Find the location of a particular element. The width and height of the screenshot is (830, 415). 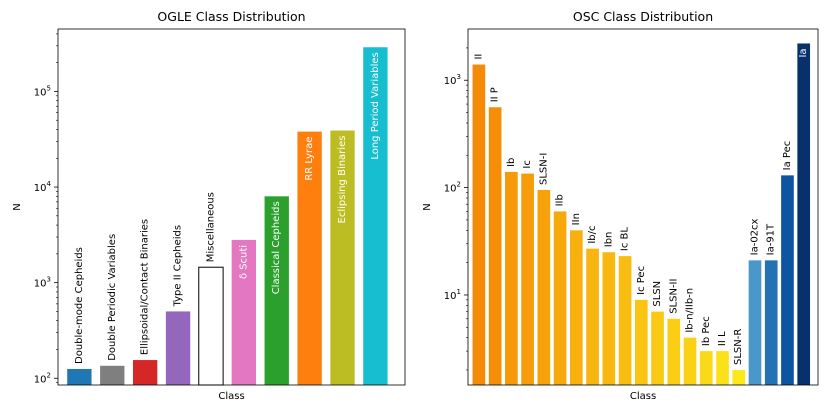

ogle-bar-label: RR Lyrae is located at coordinates (309, 159).